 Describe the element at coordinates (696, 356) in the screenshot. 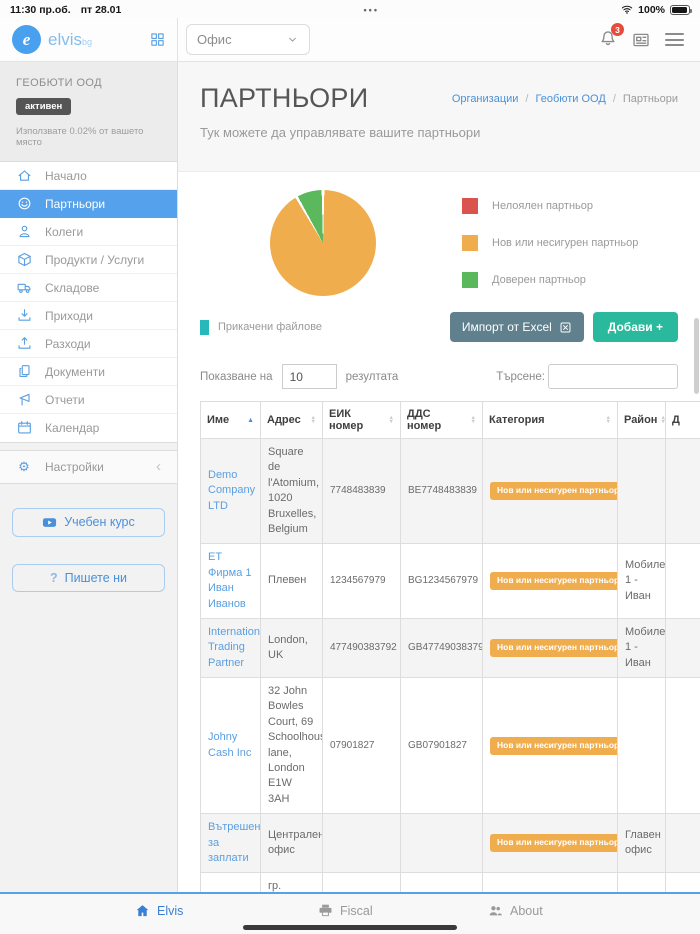

I see `scrollbar-thumb` at that location.